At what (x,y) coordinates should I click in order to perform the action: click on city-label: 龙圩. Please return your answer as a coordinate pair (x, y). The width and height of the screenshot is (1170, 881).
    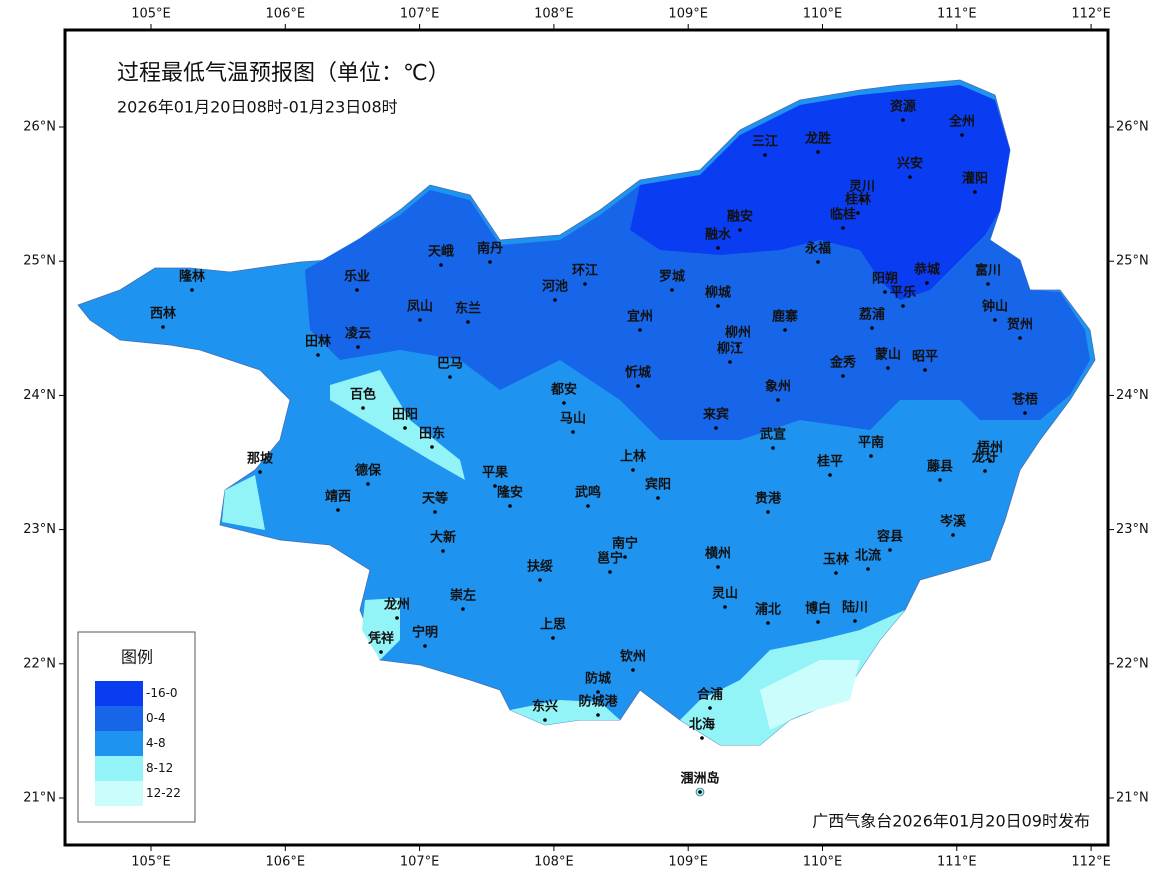
    Looking at the image, I should click on (985, 458).